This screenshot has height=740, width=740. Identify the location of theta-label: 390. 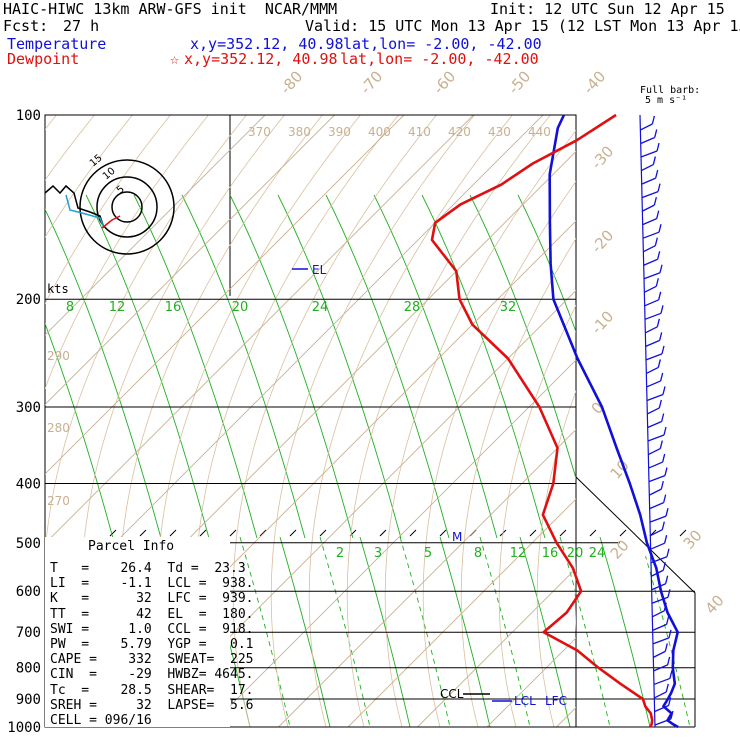
(339, 132).